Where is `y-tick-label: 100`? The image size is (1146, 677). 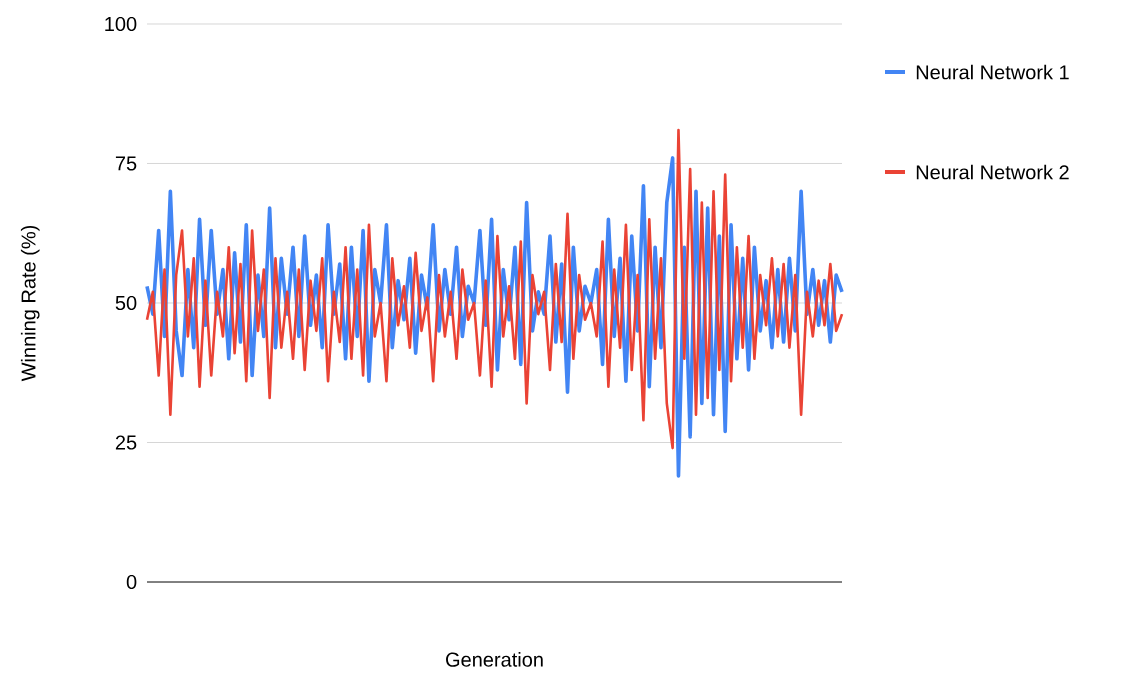
y-tick-label: 100 is located at coordinates (121, 24).